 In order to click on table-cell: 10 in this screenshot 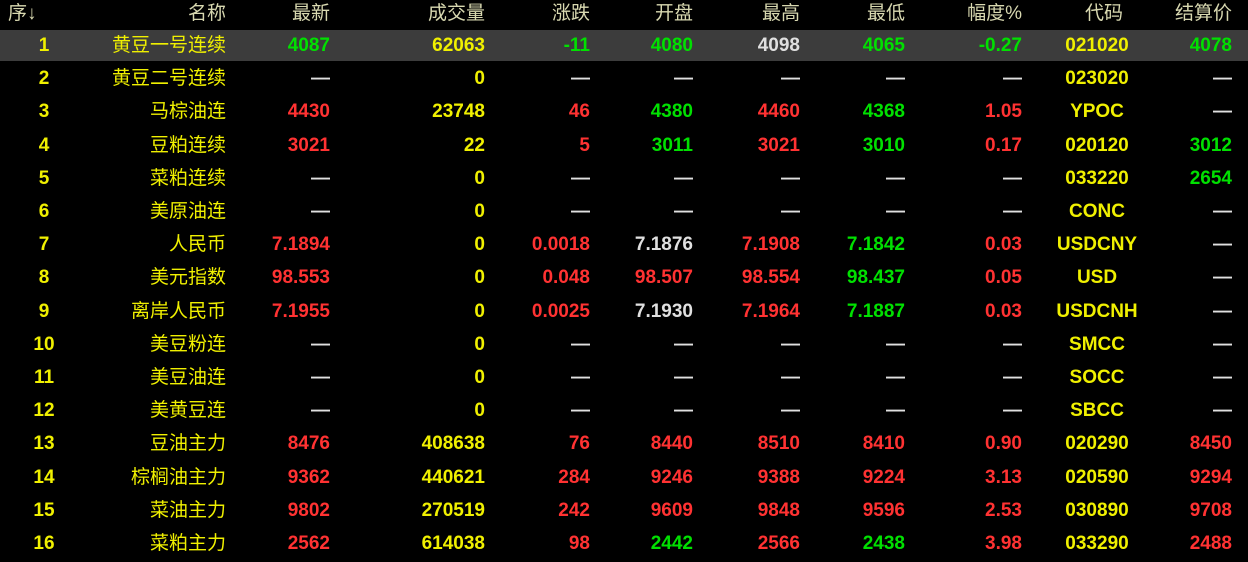, I will do `click(44, 344)`.